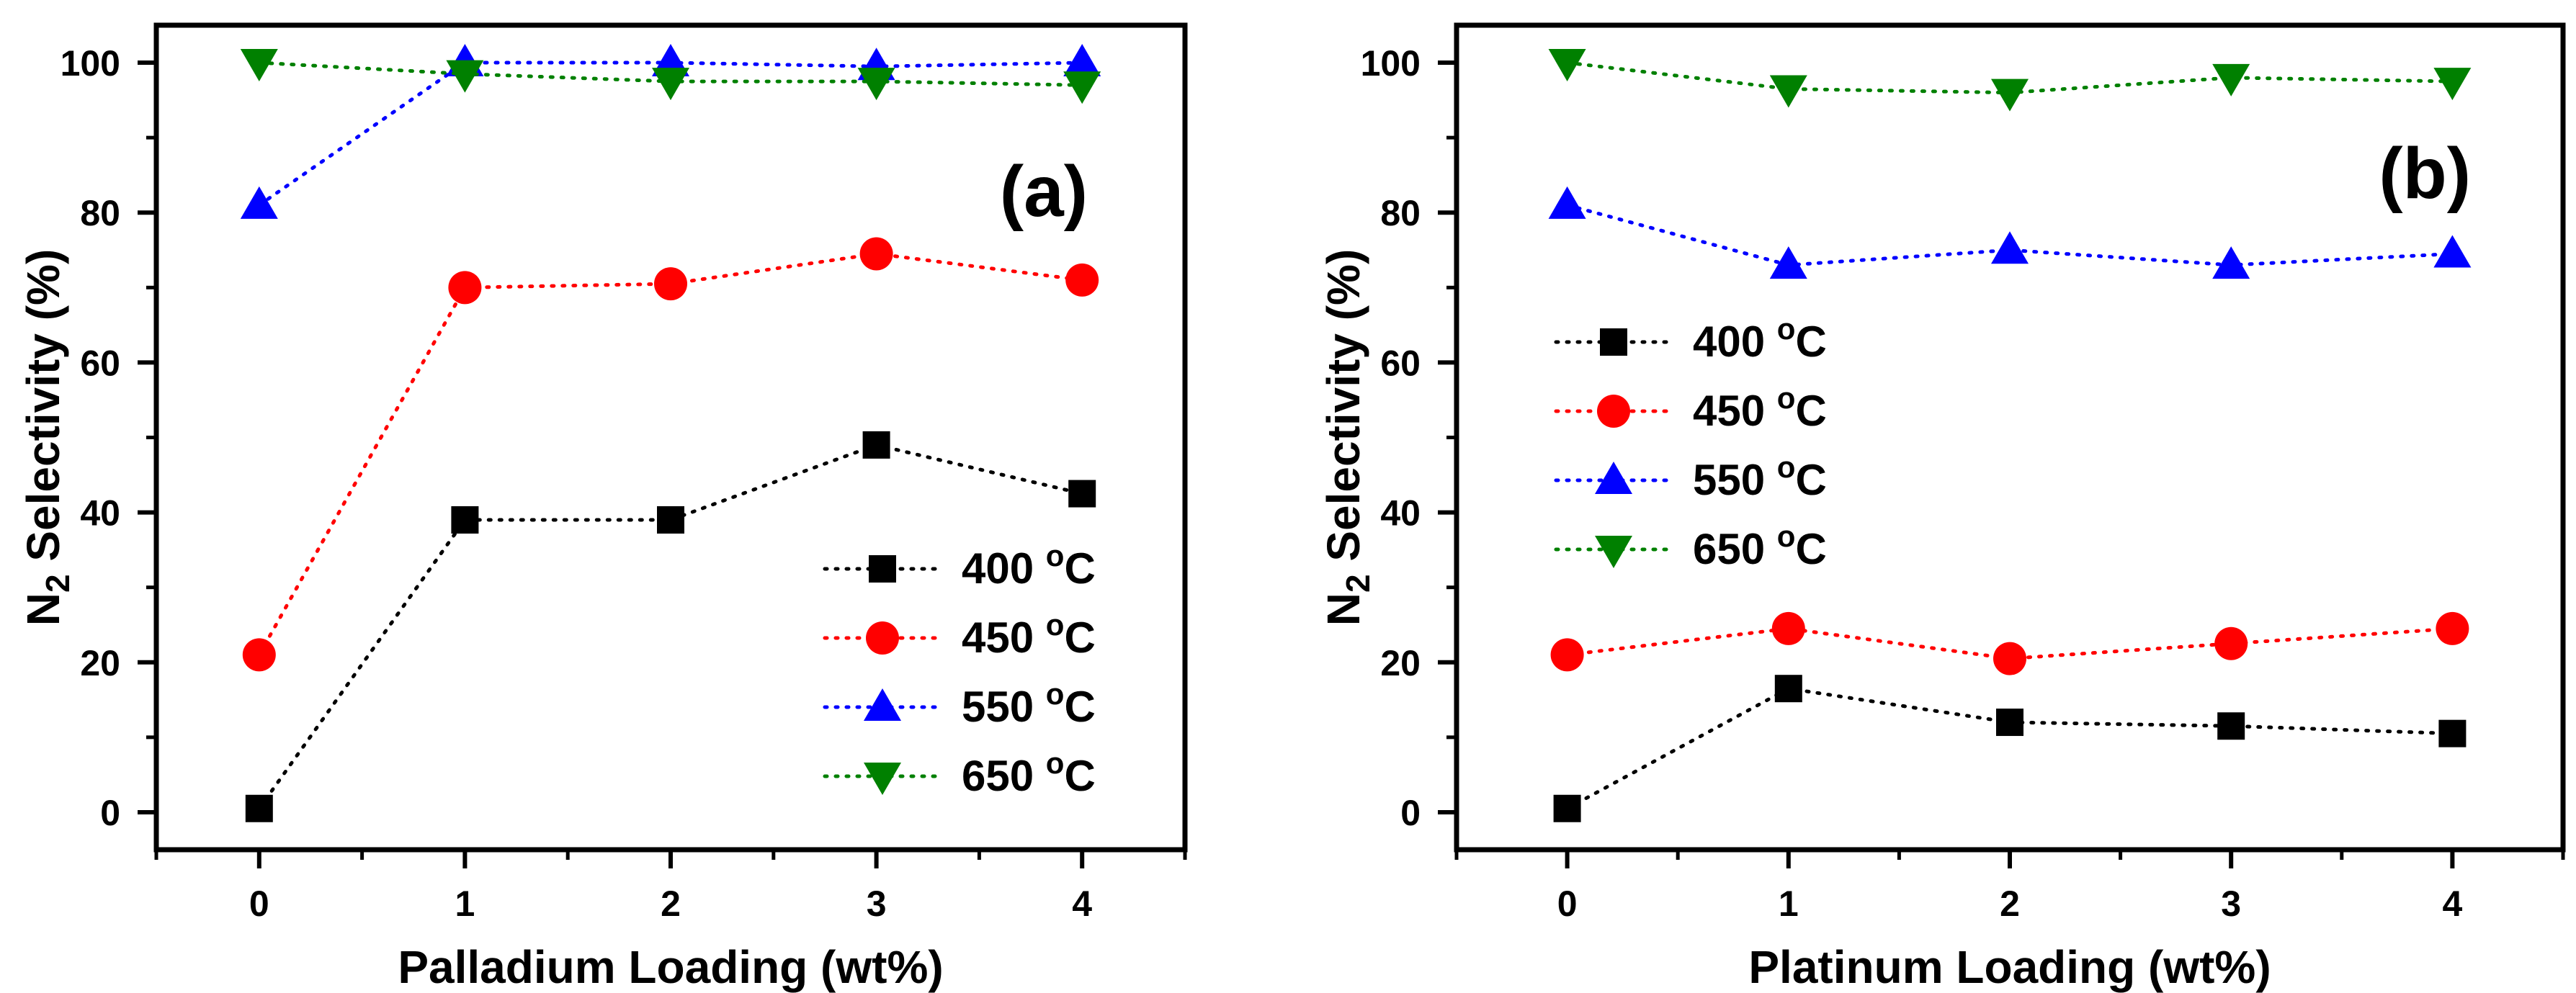 The width and height of the screenshot is (2576, 993). Describe the element at coordinates (2009, 658) in the screenshot. I see `data-point-450C-x2` at that location.